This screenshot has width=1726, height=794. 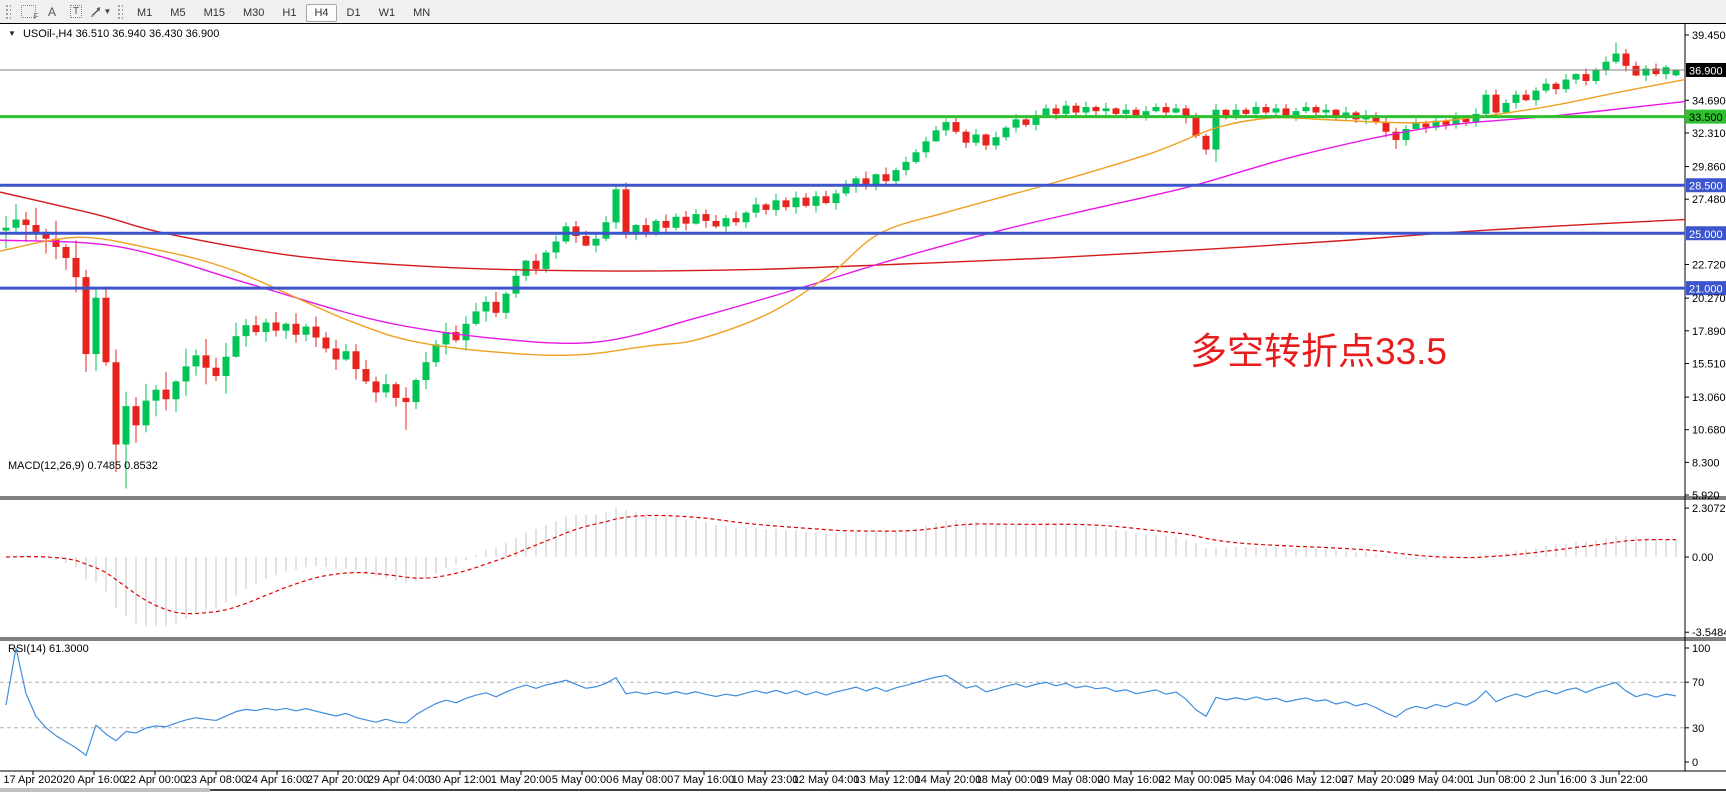 I want to click on chart-title: ▼ USOil-,H4 36.510 36.940 36.430 36.900, so click(x=113, y=34).